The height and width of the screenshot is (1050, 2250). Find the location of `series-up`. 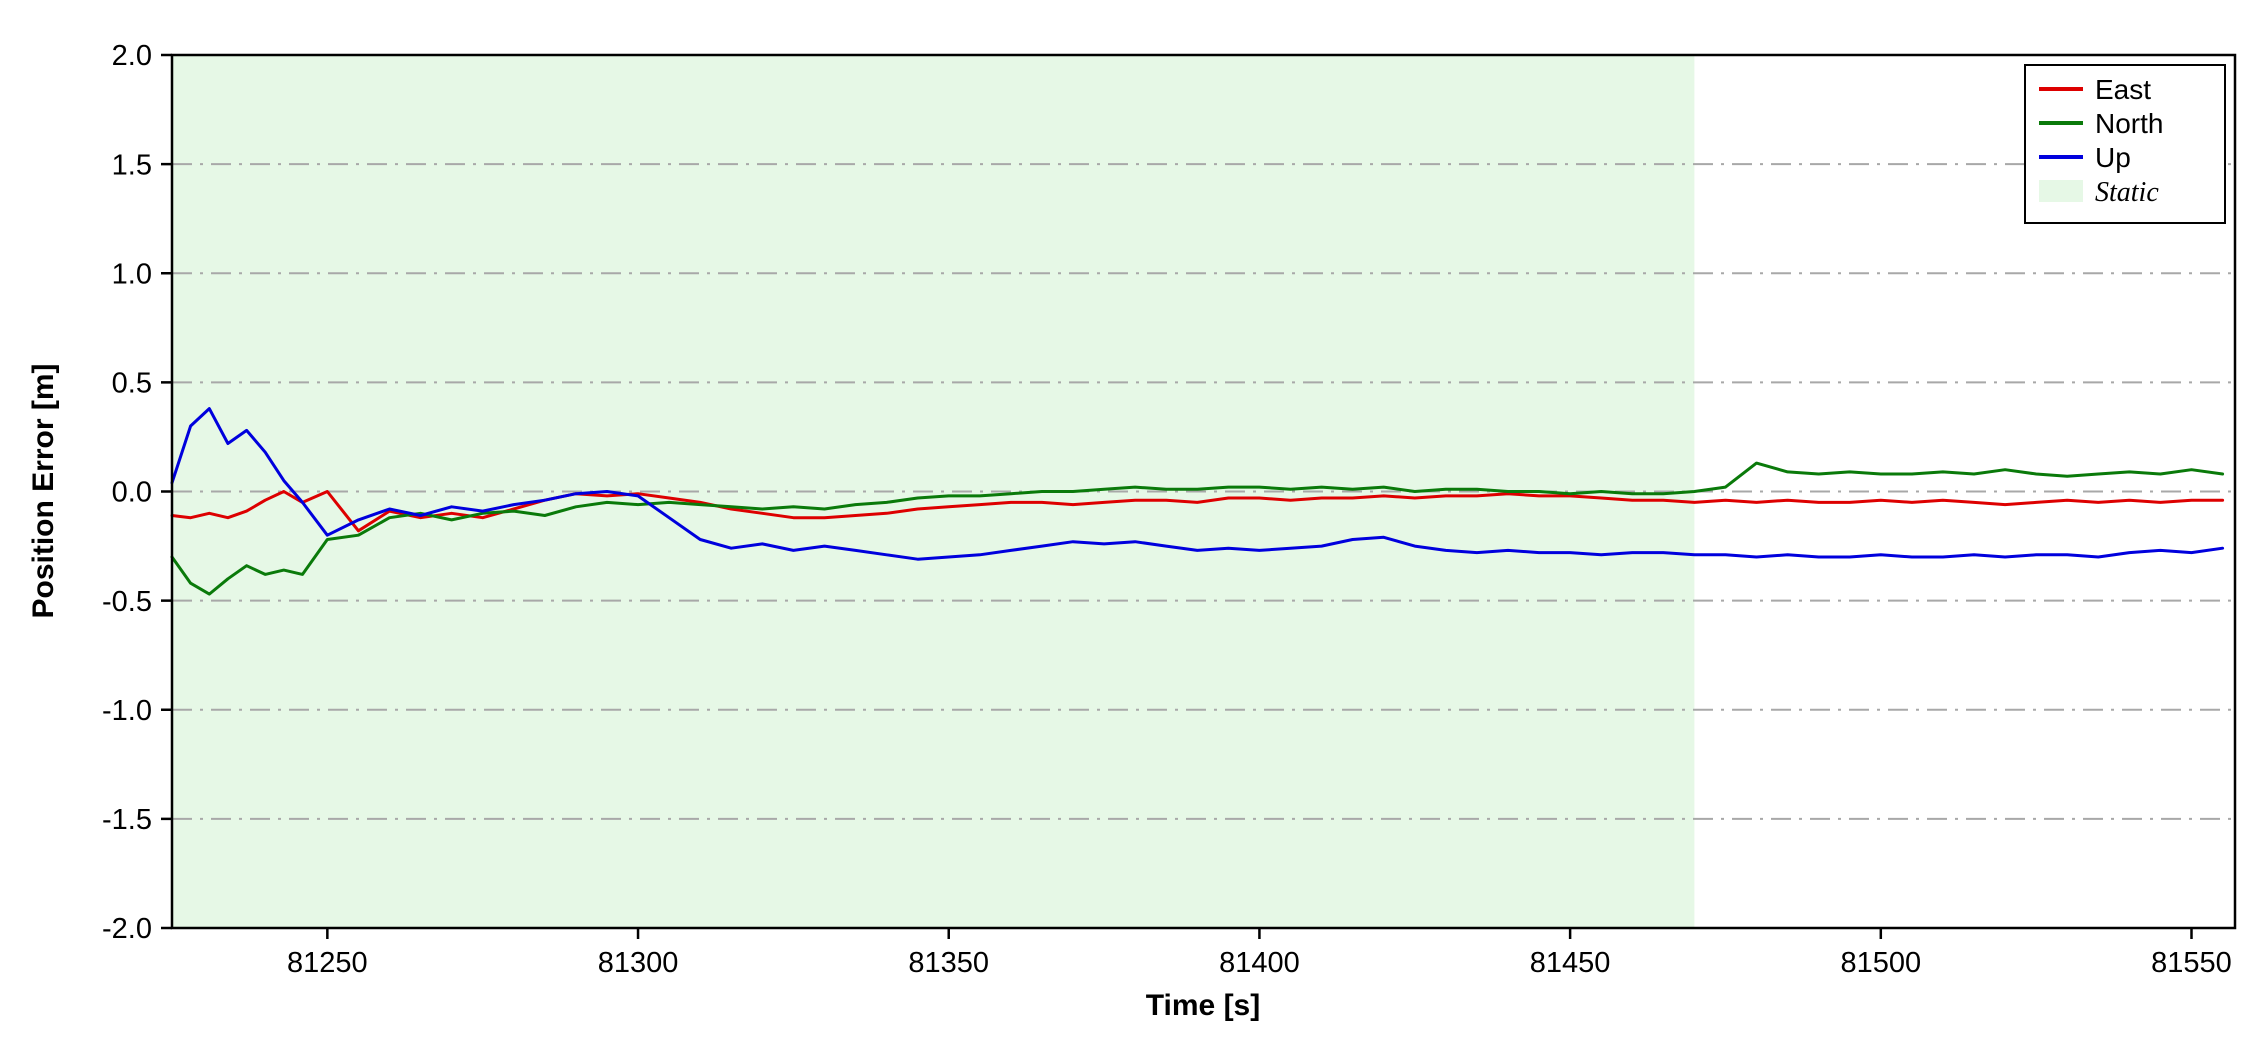

series-up is located at coordinates (1197, 484).